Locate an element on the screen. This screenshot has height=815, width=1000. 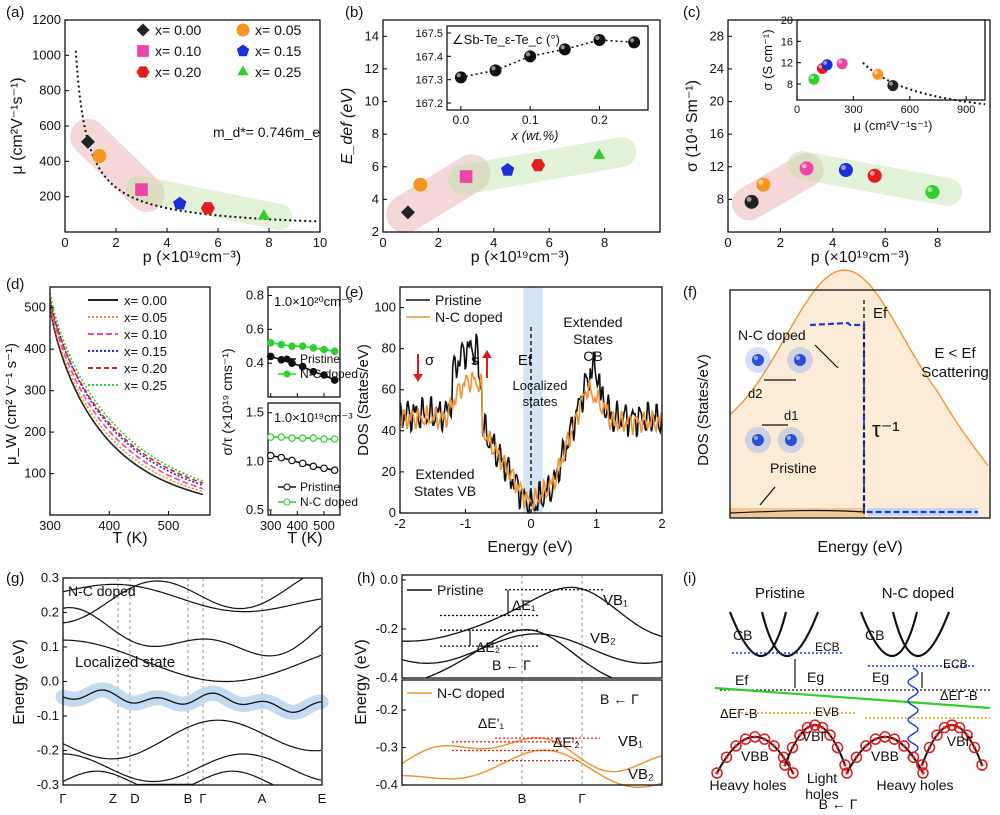
cb-doped-right is located at coordinates (921, 634).